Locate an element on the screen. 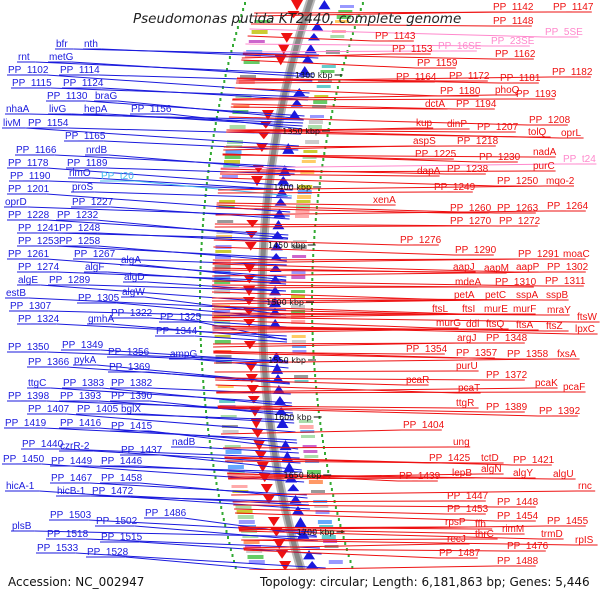 This screenshot has height=600, width=600. gene-label: livG is located at coordinates (57, 109).